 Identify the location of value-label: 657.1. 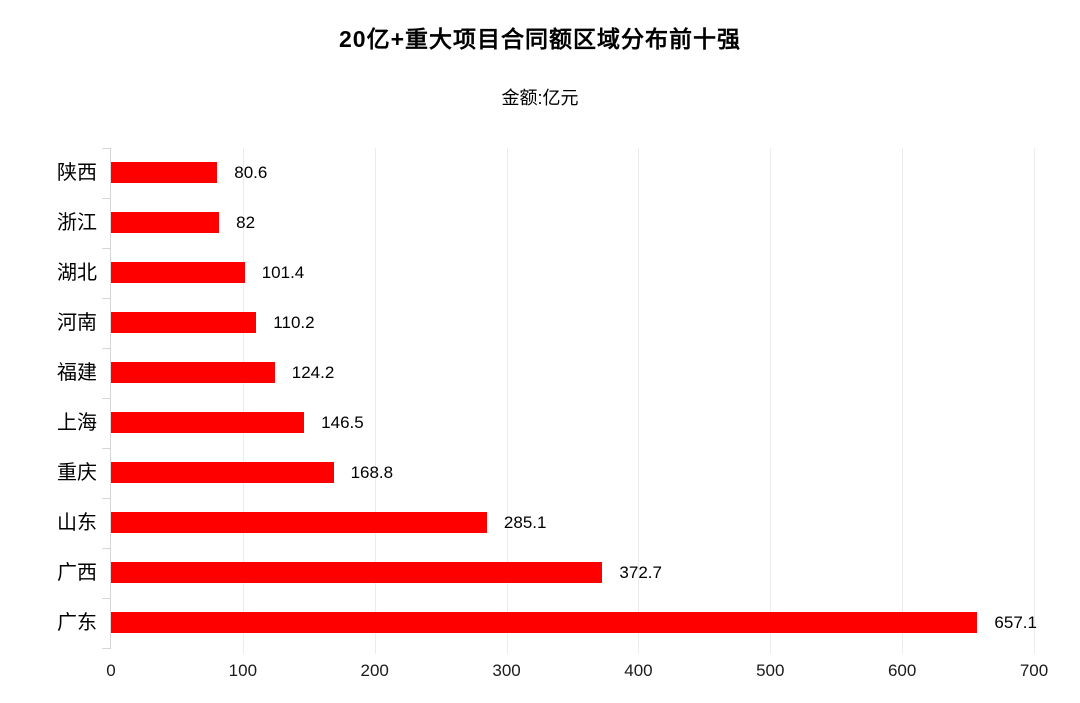
(1015, 622).